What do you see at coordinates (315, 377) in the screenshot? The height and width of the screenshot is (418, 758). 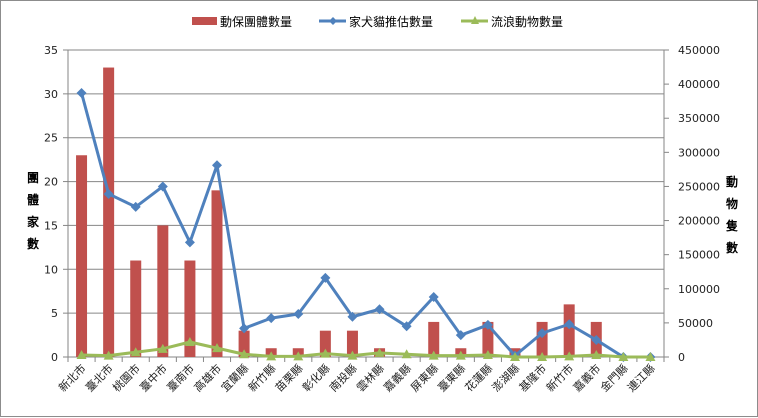 I see `category-label: 彰化縣` at bounding box center [315, 377].